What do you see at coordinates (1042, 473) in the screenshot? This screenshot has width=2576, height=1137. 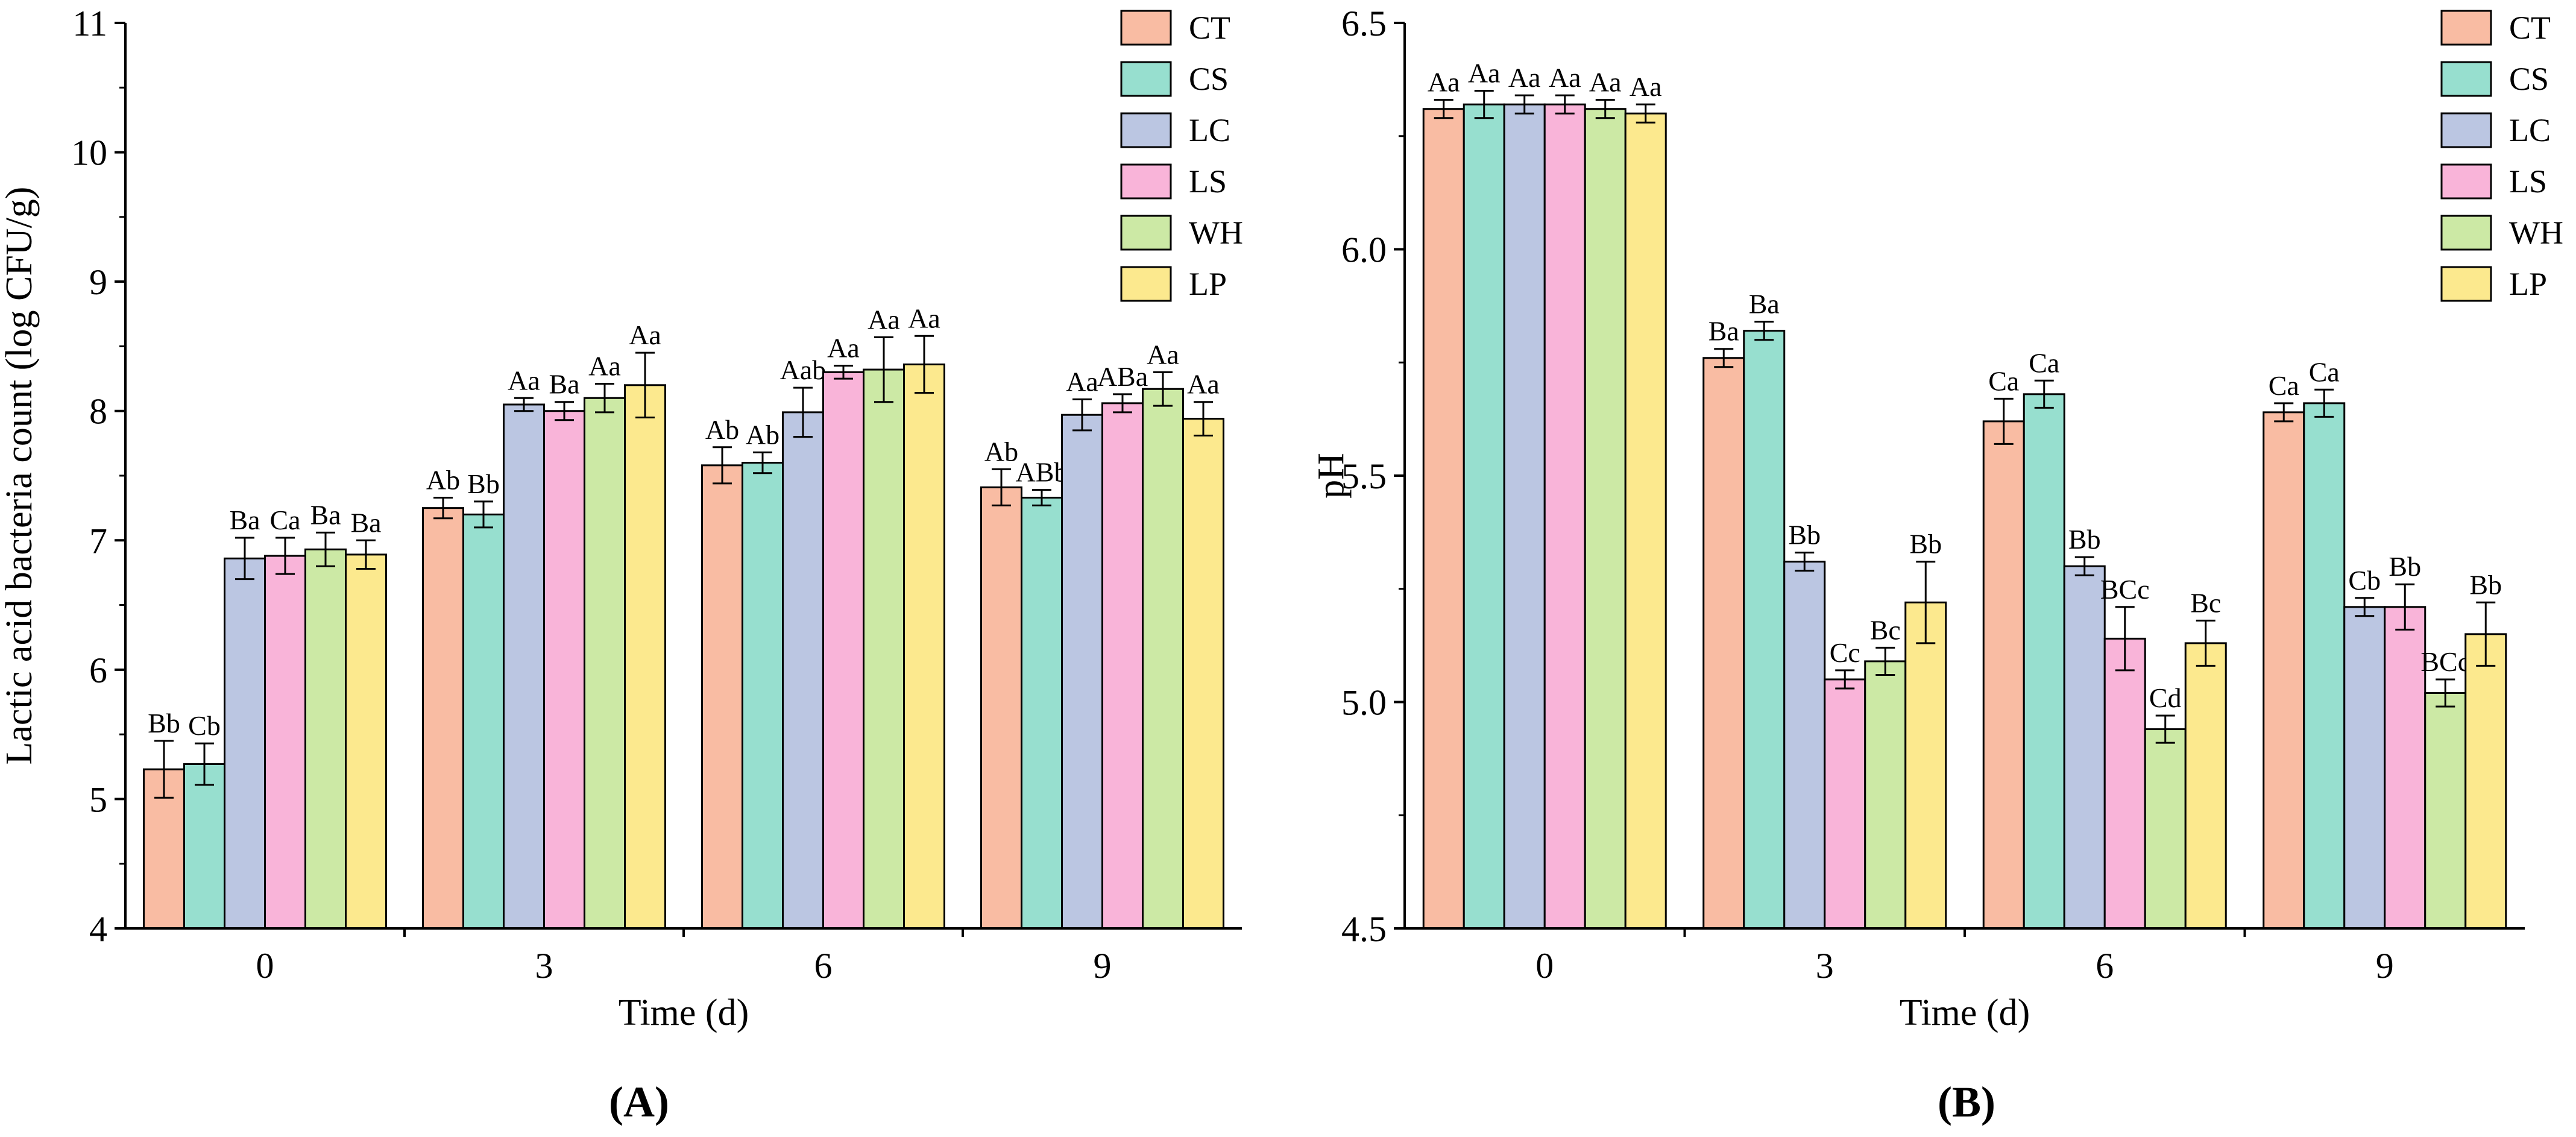 I see `significance-label: ABb` at bounding box center [1042, 473].